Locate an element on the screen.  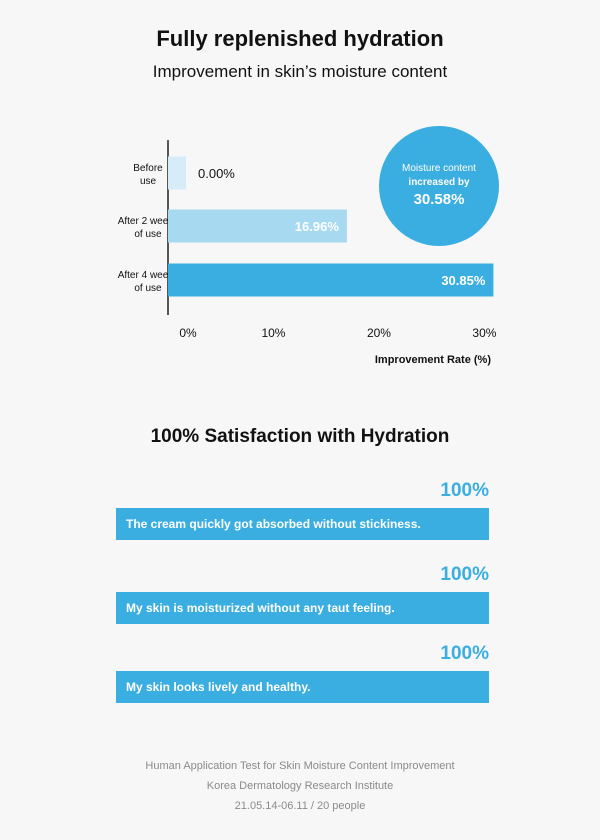
x-tick-label: 30% is located at coordinates (484, 333).